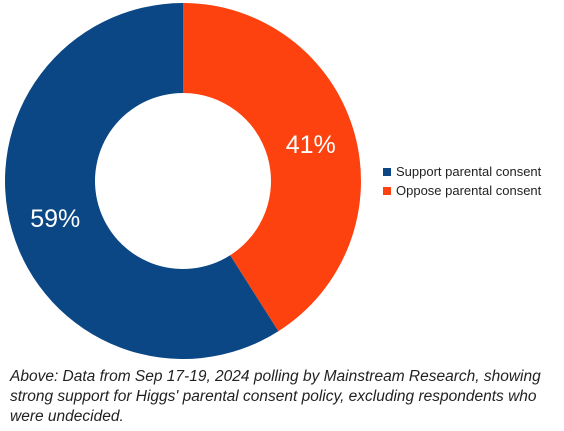 This screenshot has height=431, width=564. Describe the element at coordinates (469, 171) in the screenshot. I see `legend-label-support: Support parental consent` at that location.